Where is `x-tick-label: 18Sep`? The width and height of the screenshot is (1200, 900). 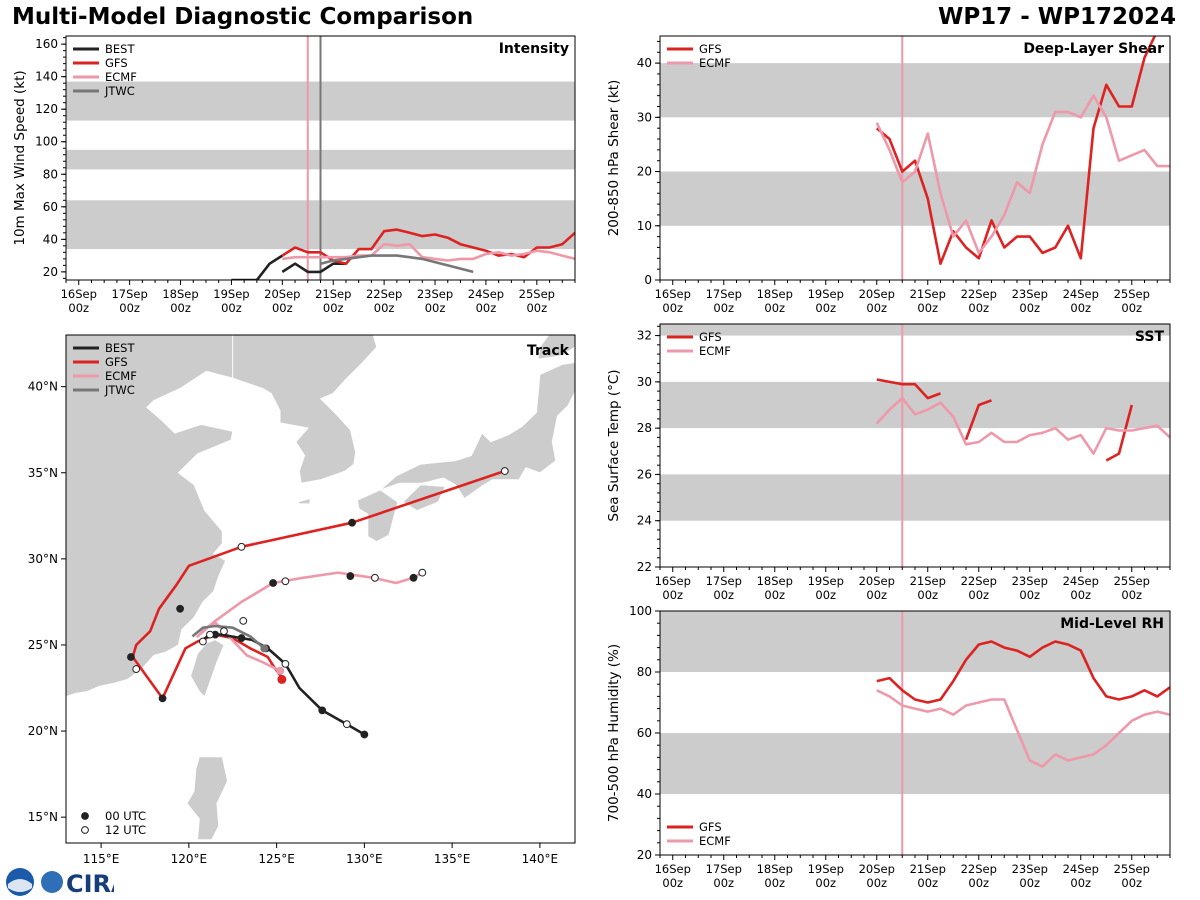
x-tick-label: 18Sep is located at coordinates (775, 294).